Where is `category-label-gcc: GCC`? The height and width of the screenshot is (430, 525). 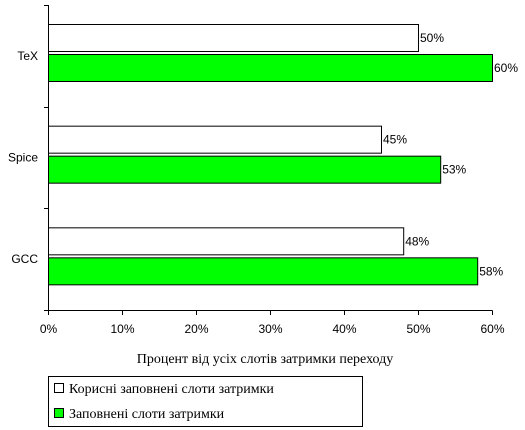 category-label-gcc: GCC is located at coordinates (24, 259).